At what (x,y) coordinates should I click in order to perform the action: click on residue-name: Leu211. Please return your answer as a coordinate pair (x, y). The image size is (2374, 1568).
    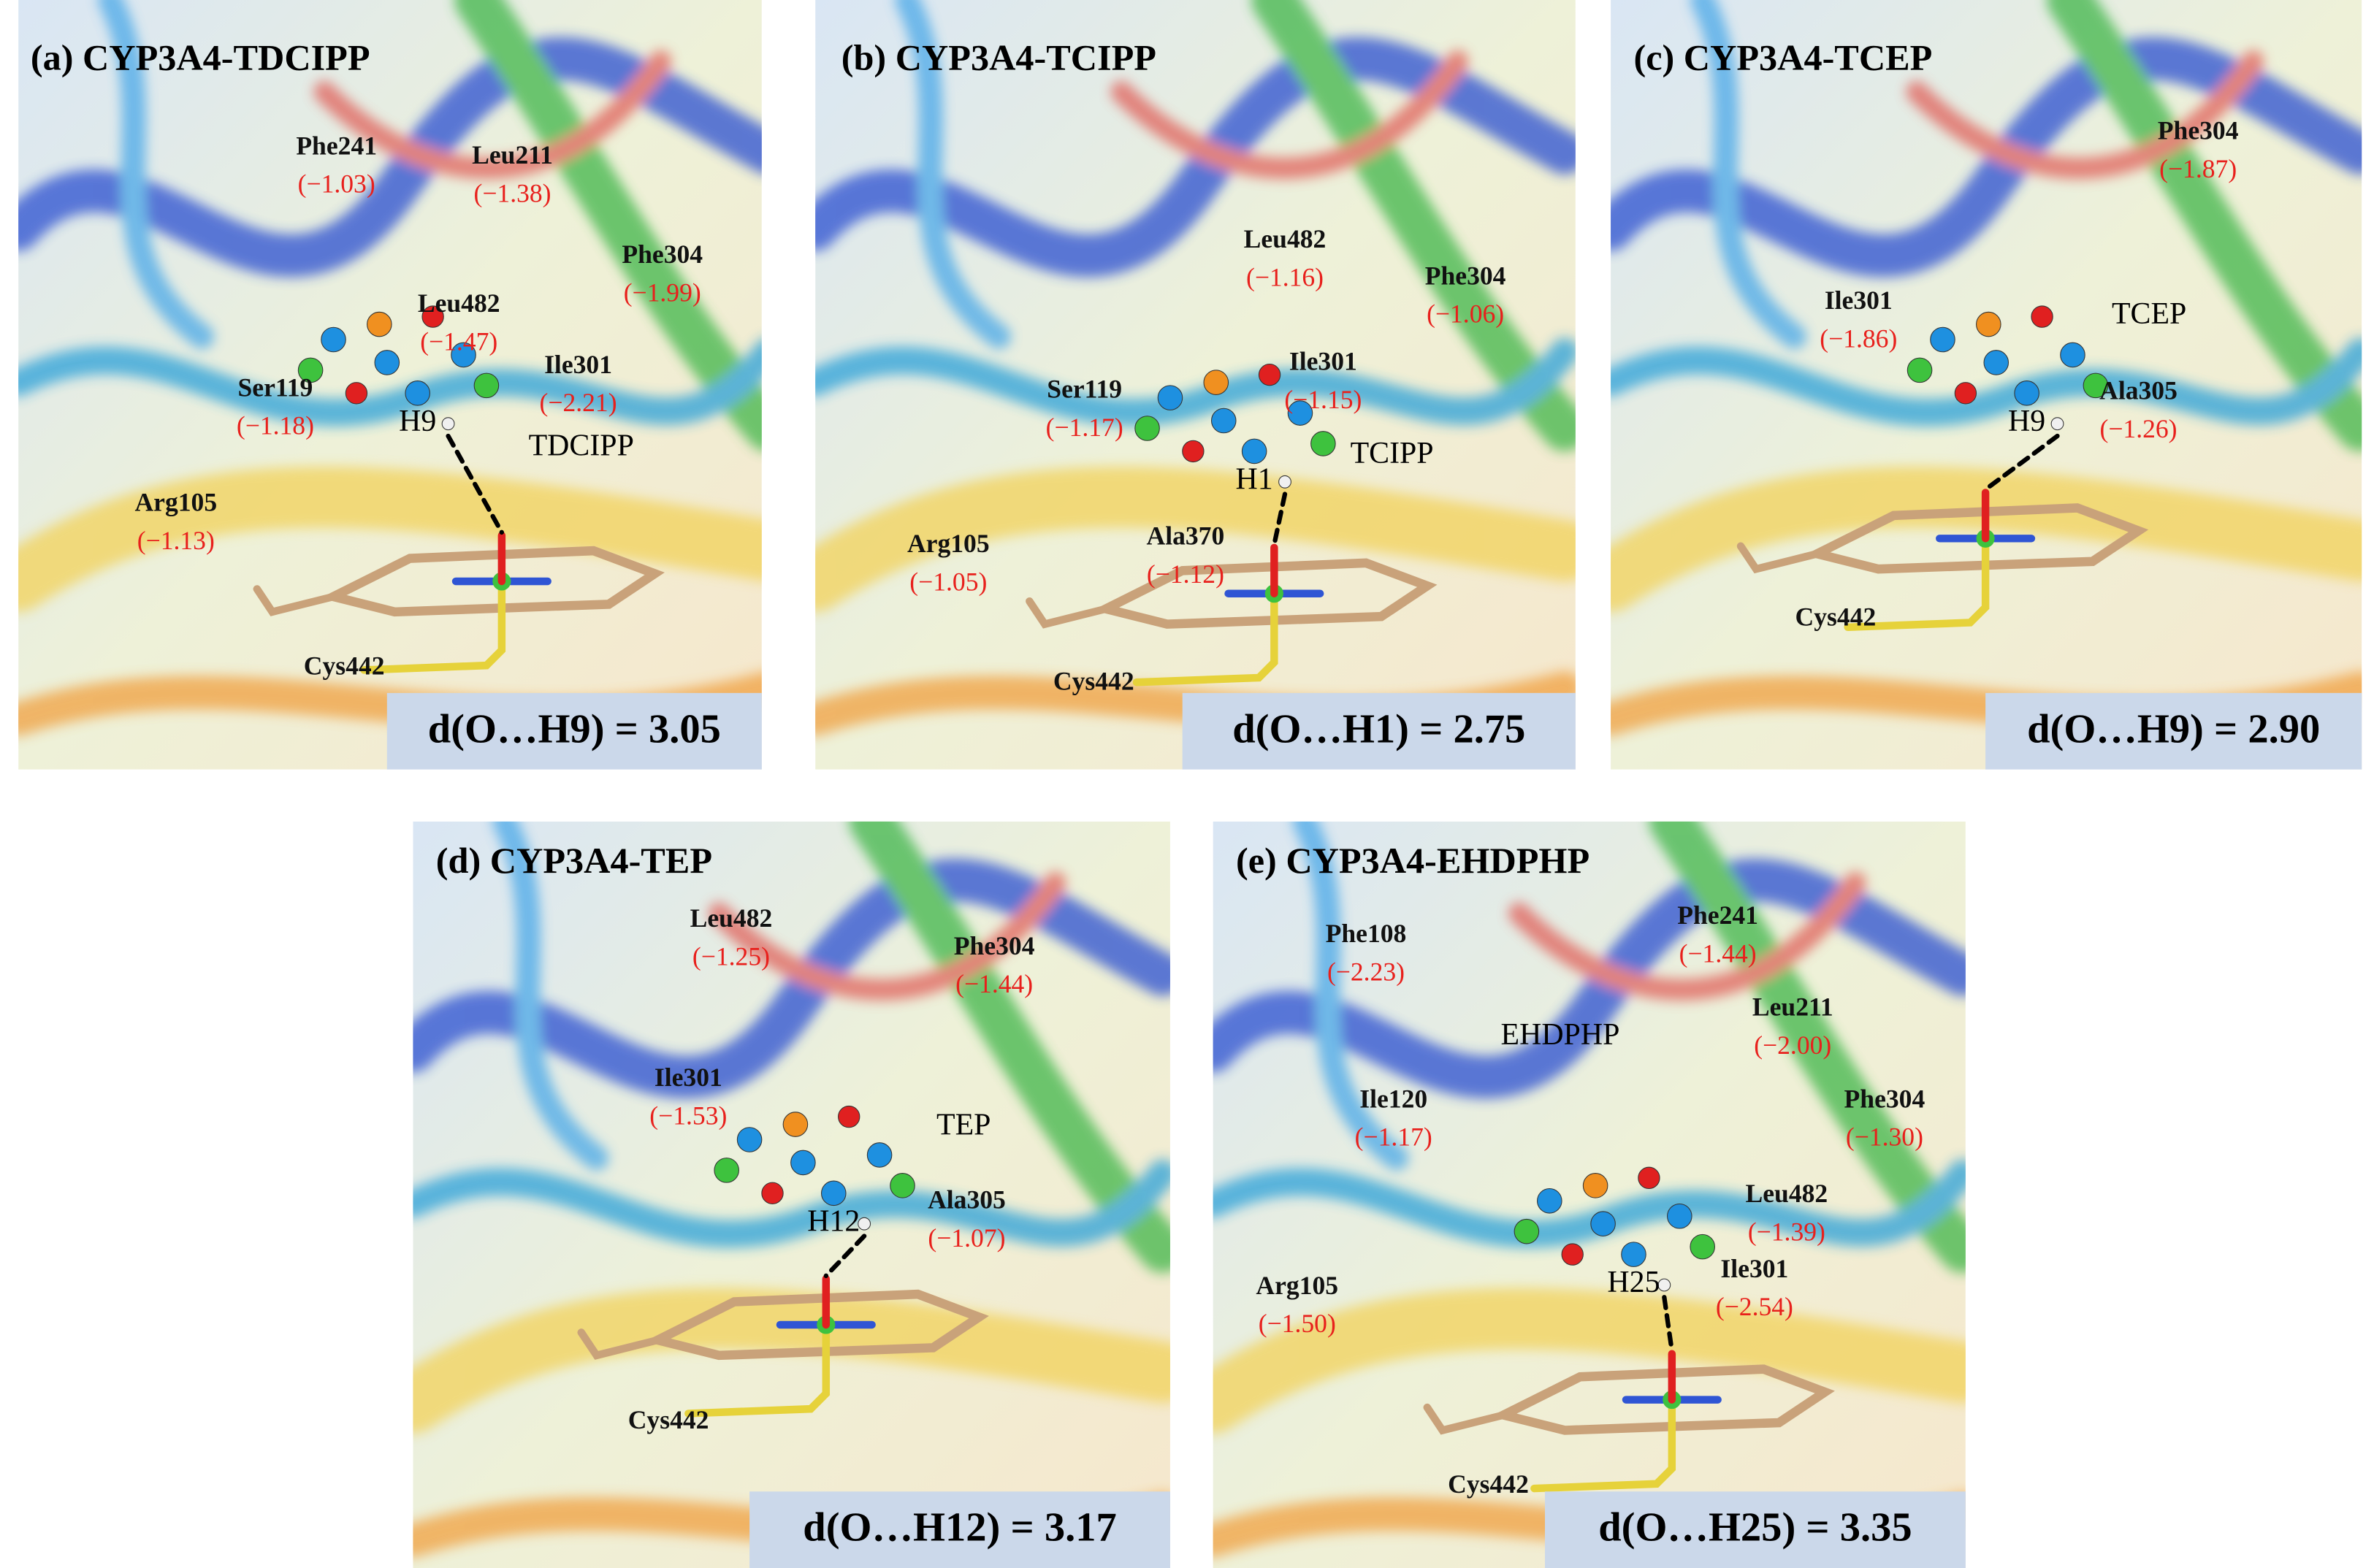
    Looking at the image, I should click on (1792, 1007).